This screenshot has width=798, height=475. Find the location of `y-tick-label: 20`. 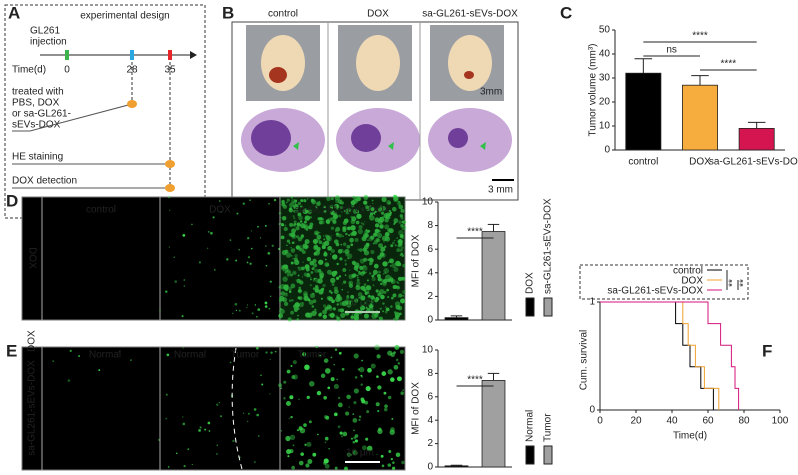

y-tick-label: 20 is located at coordinates (605, 102).